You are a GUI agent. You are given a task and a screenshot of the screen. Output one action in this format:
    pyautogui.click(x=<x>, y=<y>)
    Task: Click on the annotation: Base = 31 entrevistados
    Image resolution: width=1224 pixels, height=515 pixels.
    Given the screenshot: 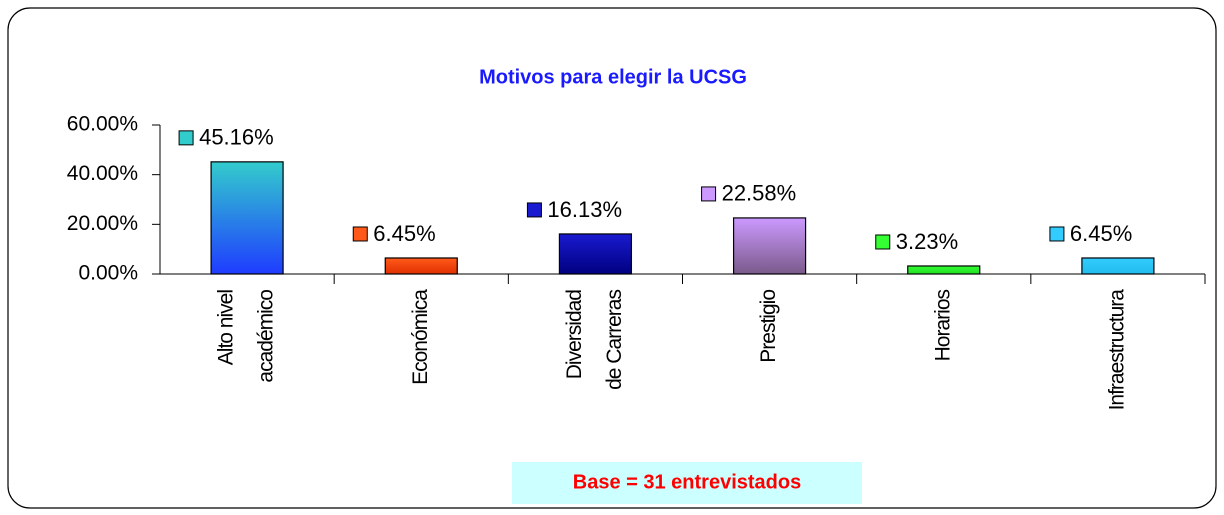 What is the action you would take?
    pyautogui.click(x=687, y=482)
    